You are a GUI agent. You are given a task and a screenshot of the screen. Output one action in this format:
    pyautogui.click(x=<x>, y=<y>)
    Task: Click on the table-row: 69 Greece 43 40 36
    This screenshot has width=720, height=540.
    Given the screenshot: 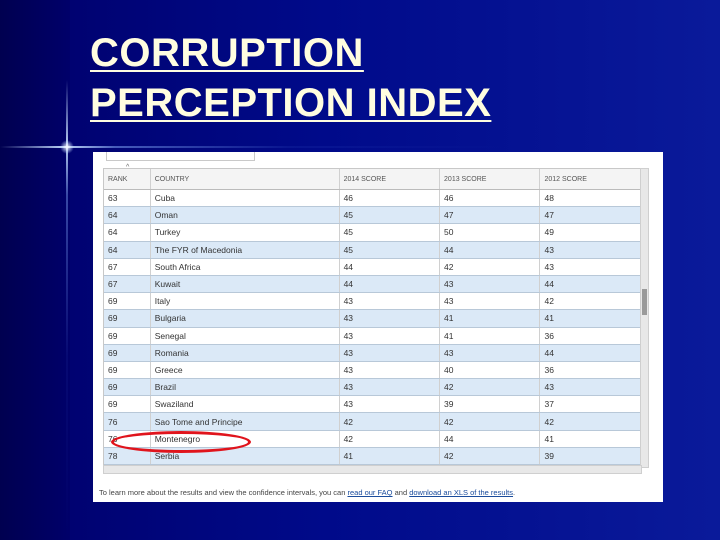 What is the action you would take?
    pyautogui.click(x=372, y=370)
    